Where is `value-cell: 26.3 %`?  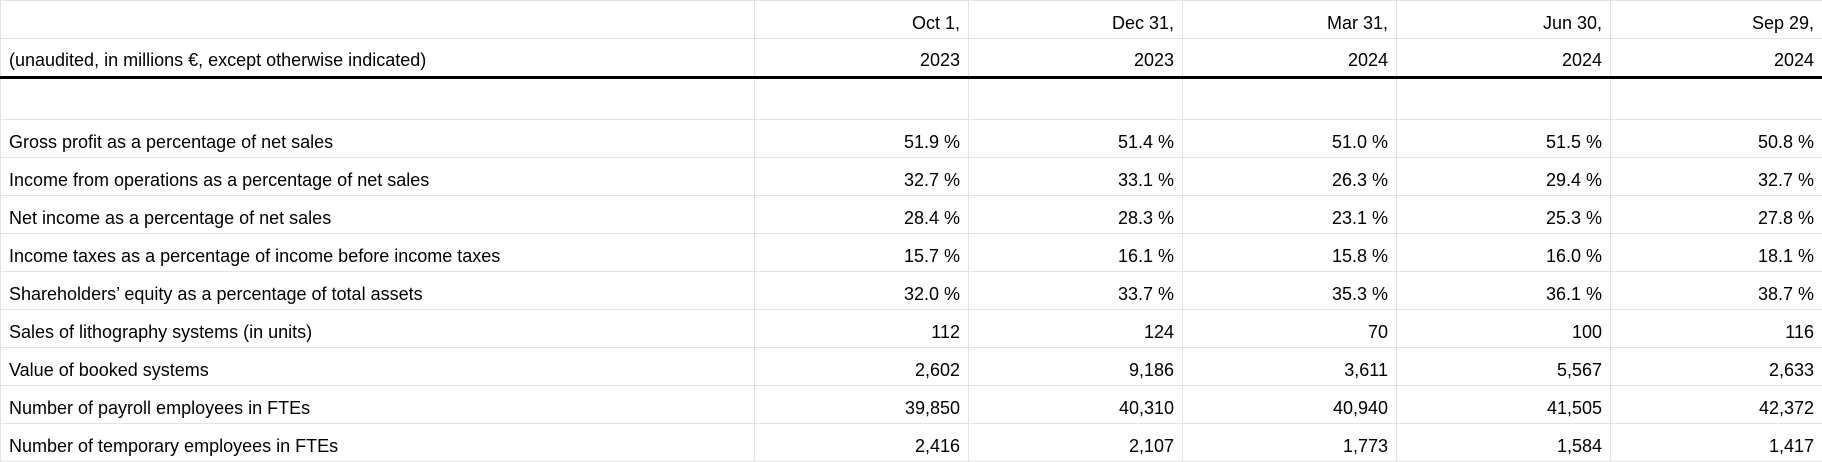
value-cell: 26.3 % is located at coordinates (1290, 177).